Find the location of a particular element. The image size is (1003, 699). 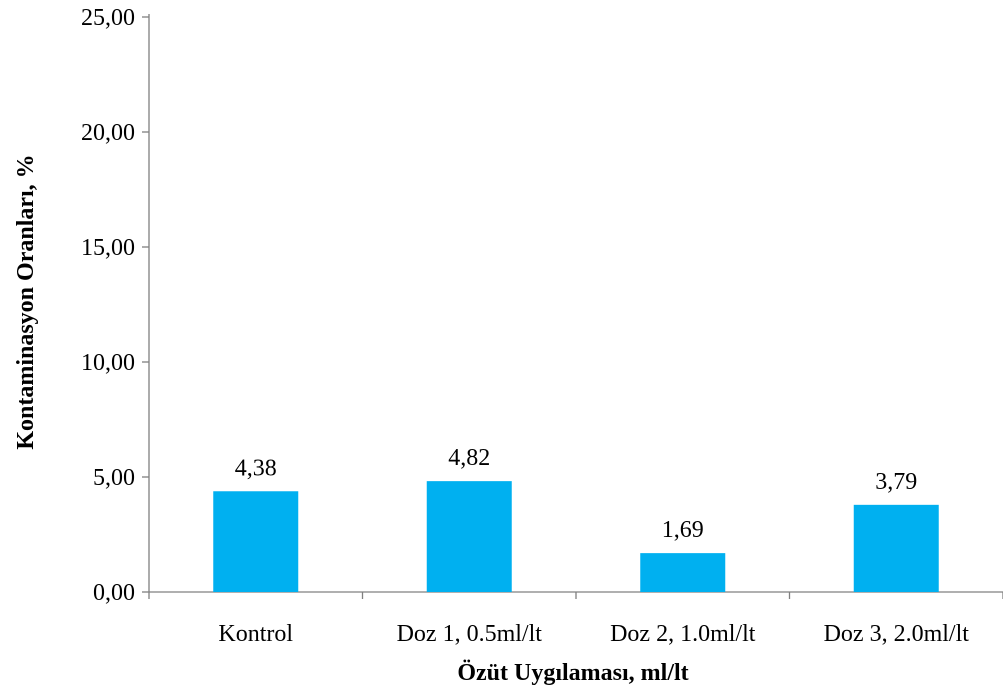

bars is located at coordinates (576, 536).